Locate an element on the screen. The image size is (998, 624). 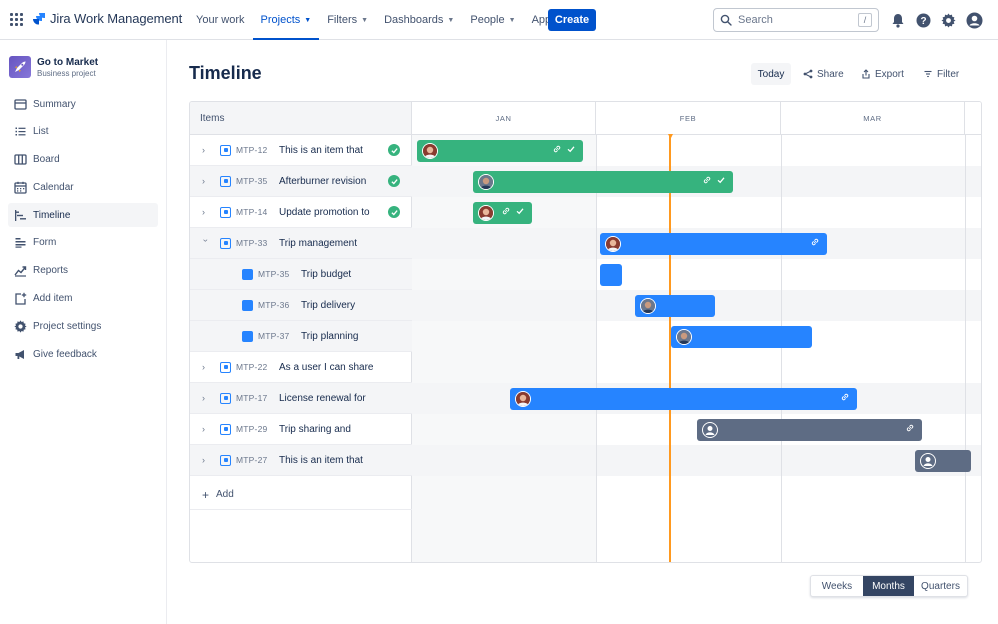
table-row: › MTP-33 Trip management is located at coordinates (301, 243).